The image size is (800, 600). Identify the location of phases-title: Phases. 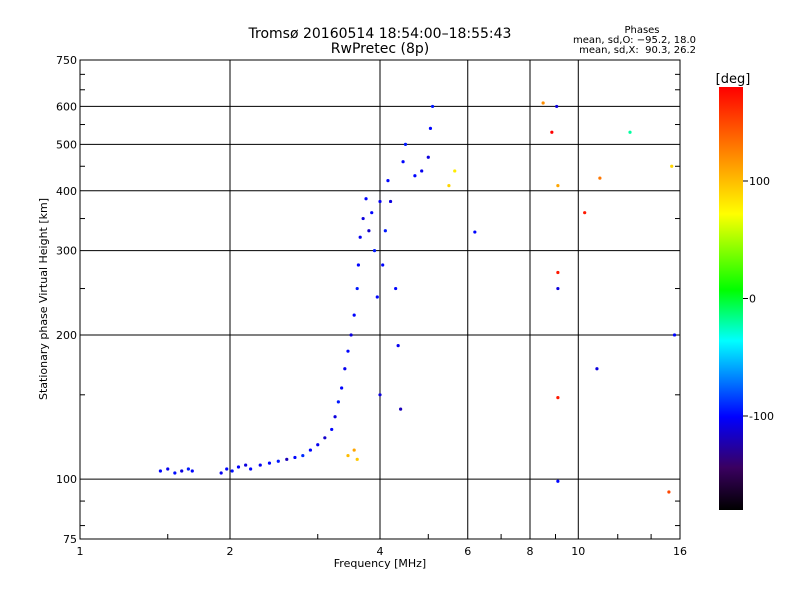
(641, 30).